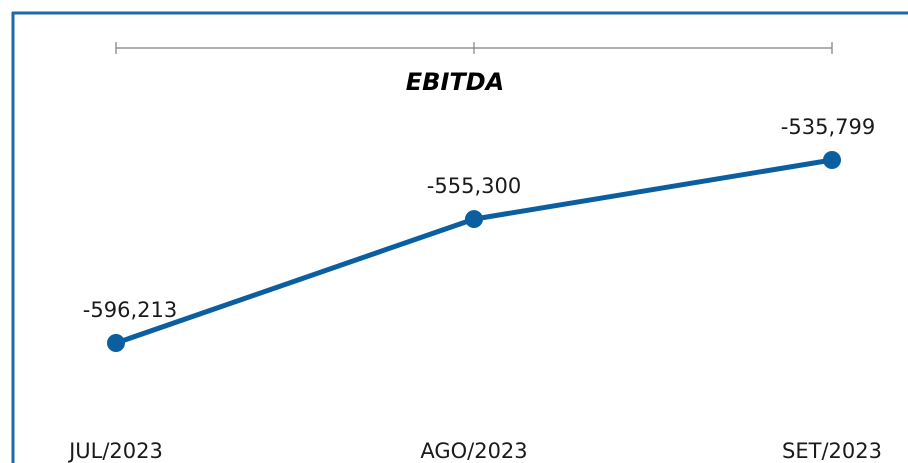 Image resolution: width=908 pixels, height=463 pixels. Describe the element at coordinates (828, 127) in the screenshot. I see `data-label: -535,799` at that location.